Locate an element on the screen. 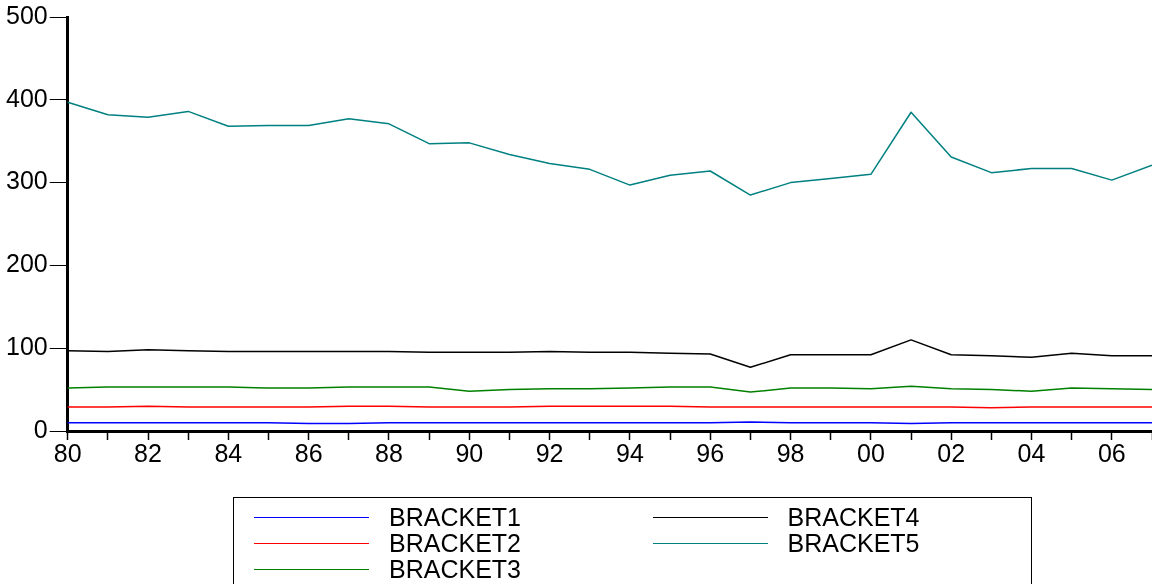 The height and width of the screenshot is (584, 1152). x-tick-label: 90 is located at coordinates (469, 452).